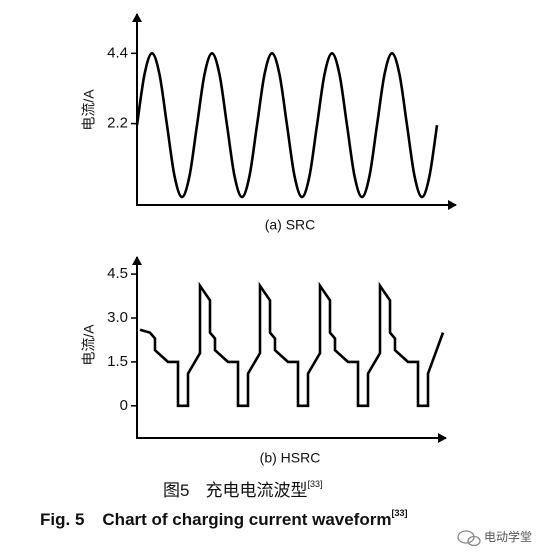 This screenshot has height=559, width=554. I want to click on y-tick-label: 2.2, so click(117, 123).